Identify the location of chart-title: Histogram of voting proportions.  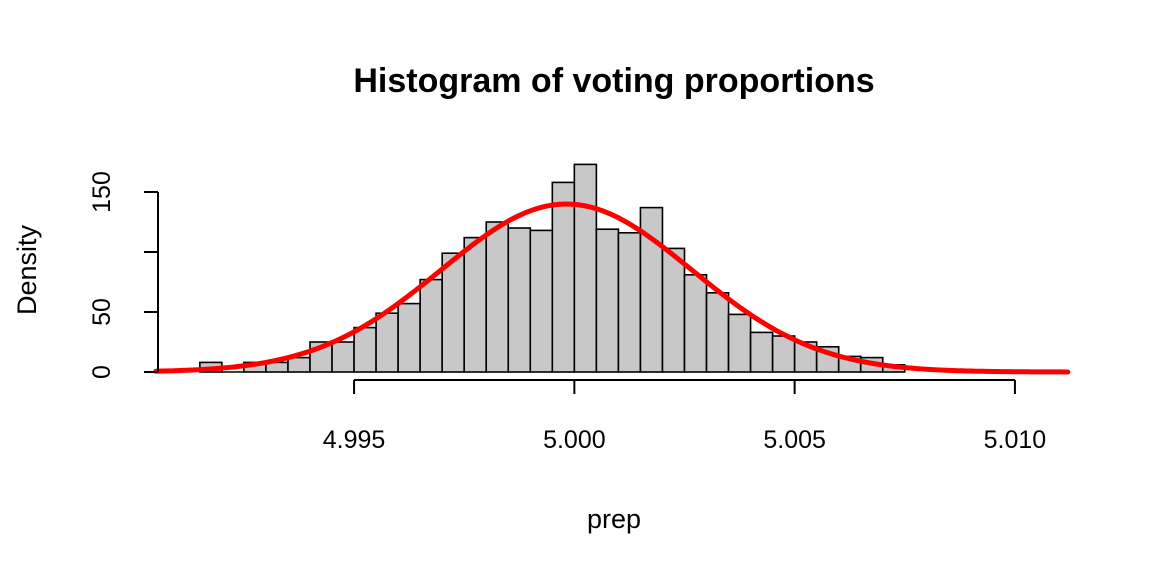
(613, 81).